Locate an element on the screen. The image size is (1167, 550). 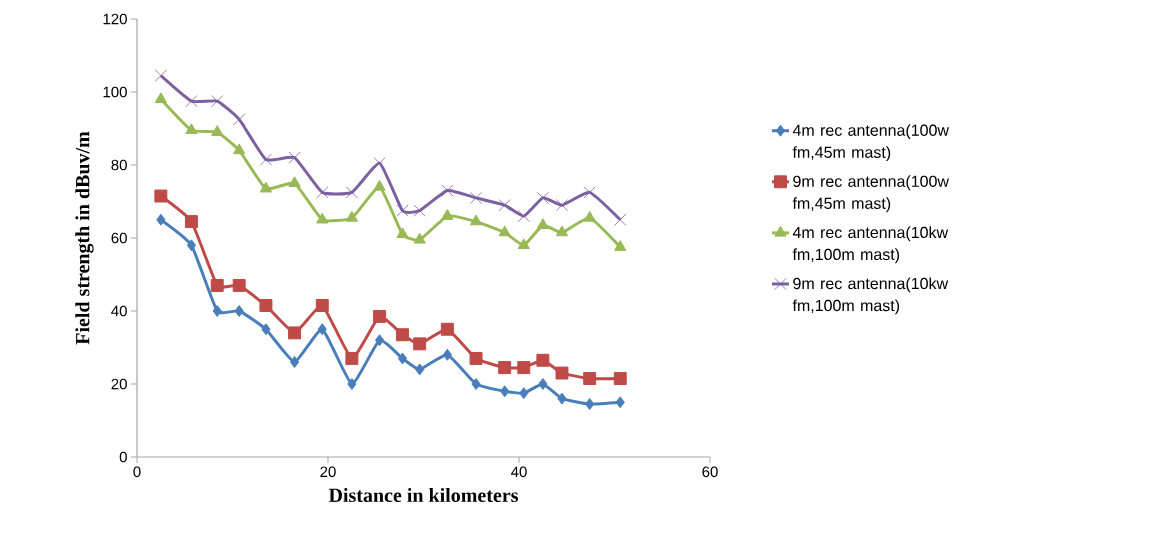
legend-label: 9m rec antenna(10kw fm,100m mast) is located at coordinates (870, 296).